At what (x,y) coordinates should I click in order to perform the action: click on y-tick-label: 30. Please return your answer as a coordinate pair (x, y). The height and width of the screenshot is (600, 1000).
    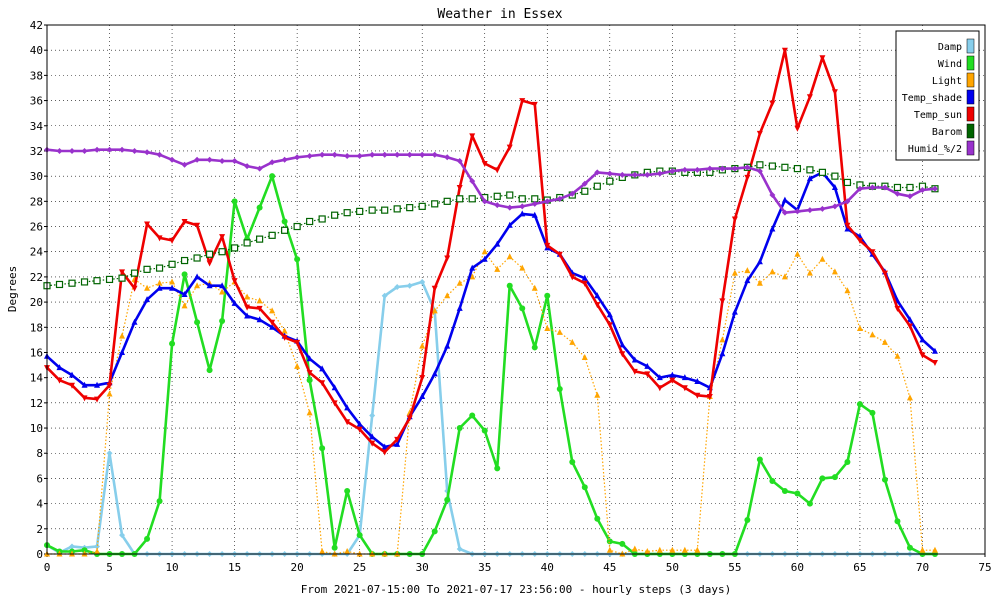
    Looking at the image, I should click on (36, 176).